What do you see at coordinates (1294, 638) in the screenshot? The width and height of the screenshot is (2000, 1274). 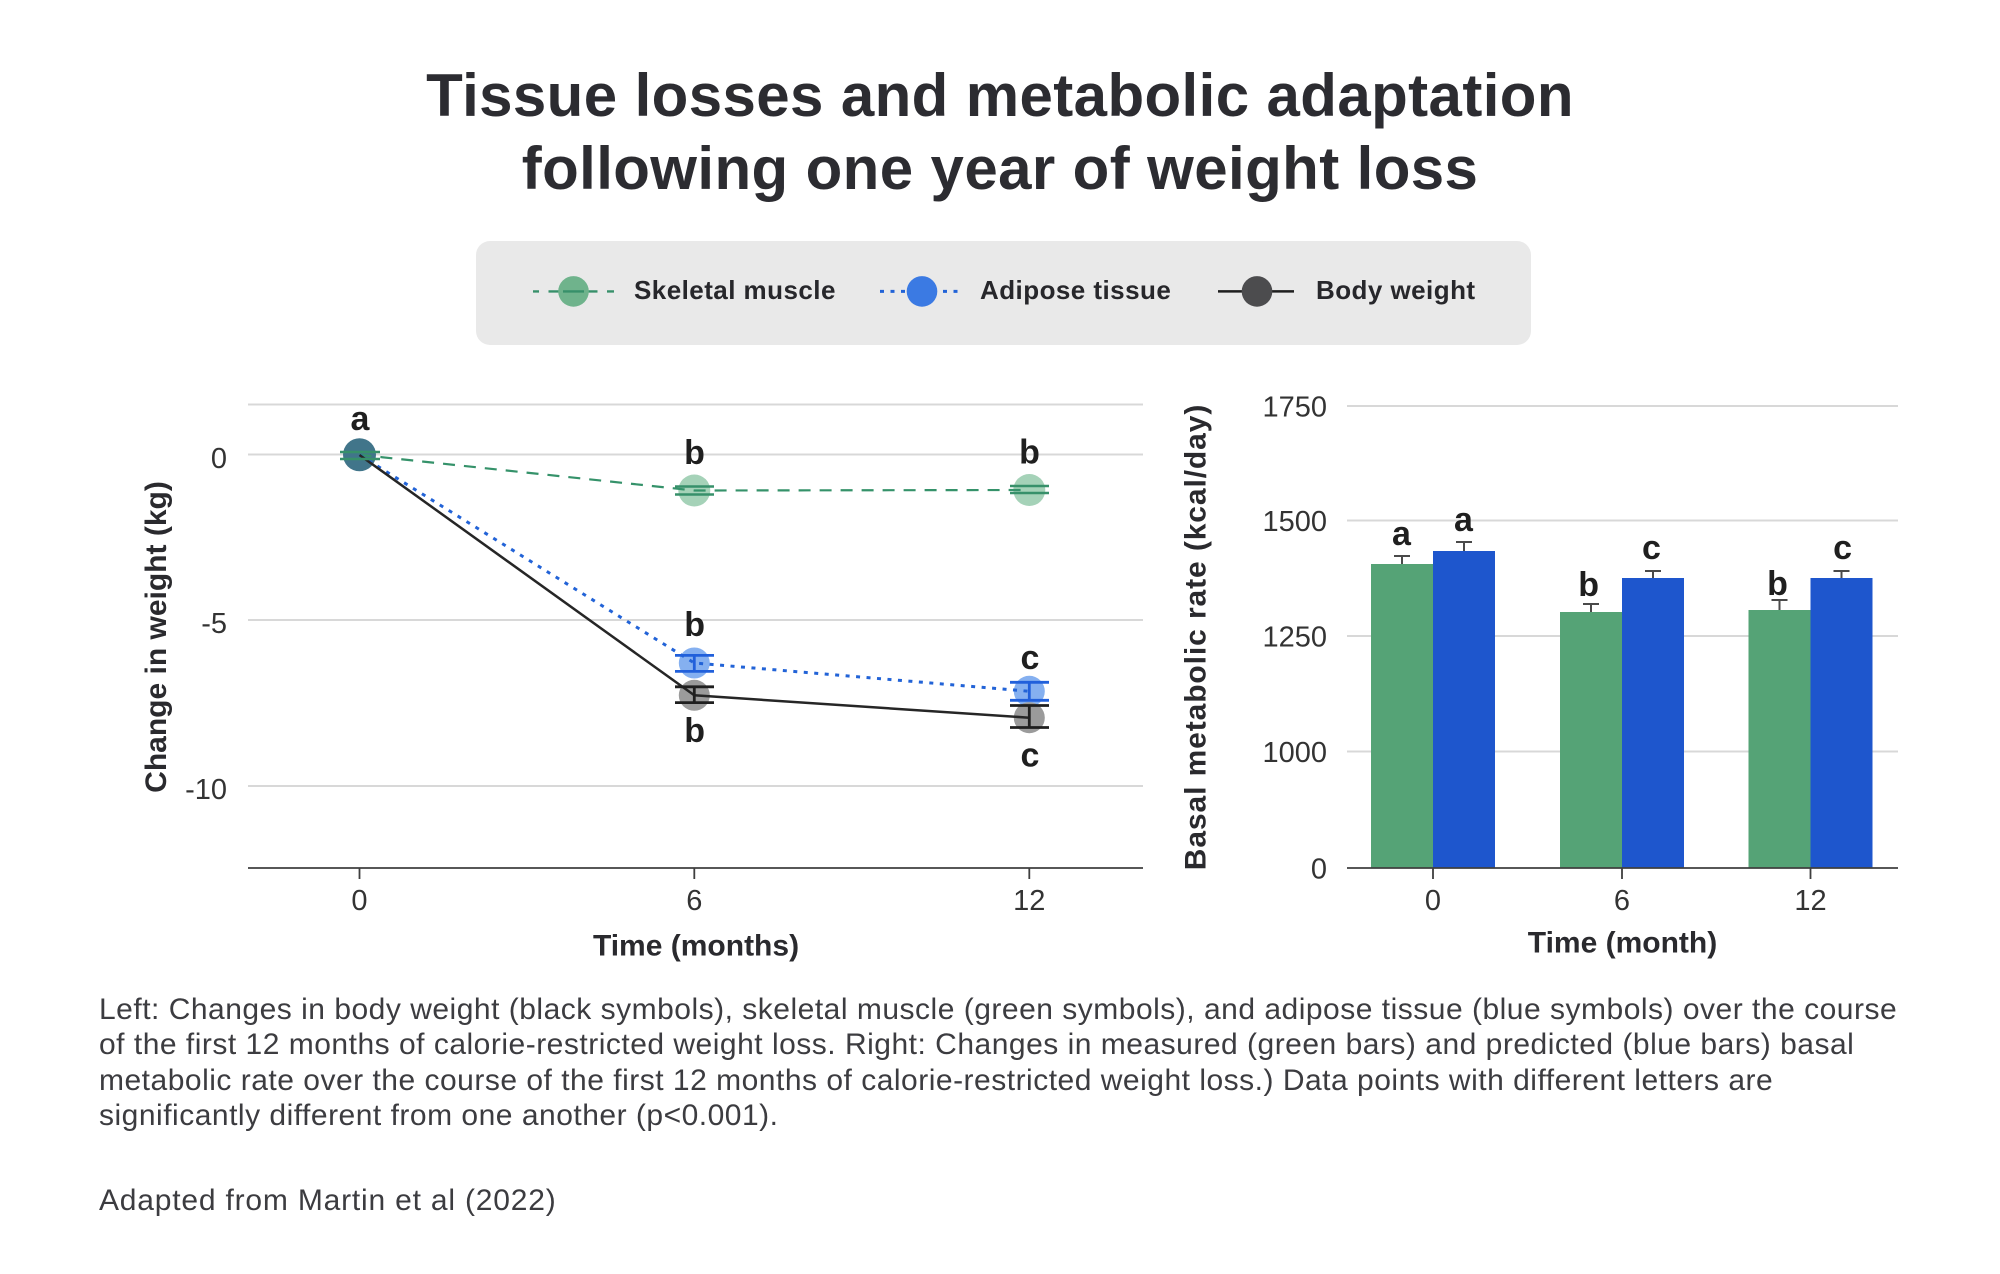 I see `svg-text: 1250` at bounding box center [1294, 638].